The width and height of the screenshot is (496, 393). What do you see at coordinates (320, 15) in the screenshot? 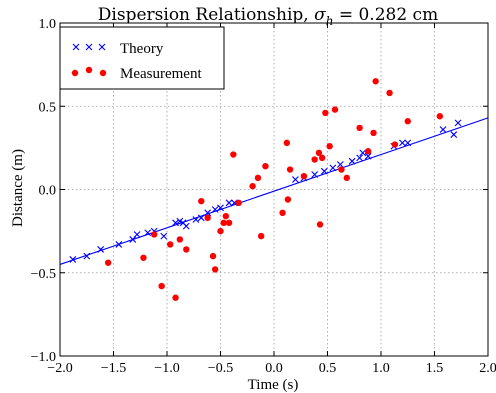
I see `chart-title-sigma: σ` at bounding box center [320, 15].